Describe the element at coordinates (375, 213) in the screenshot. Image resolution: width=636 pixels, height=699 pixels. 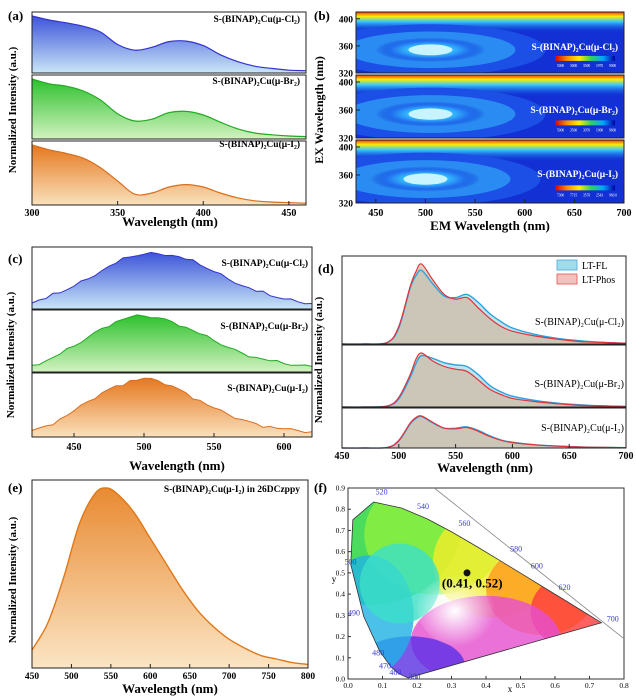
I see `panel-b-xticklabel-450: 450` at that location.